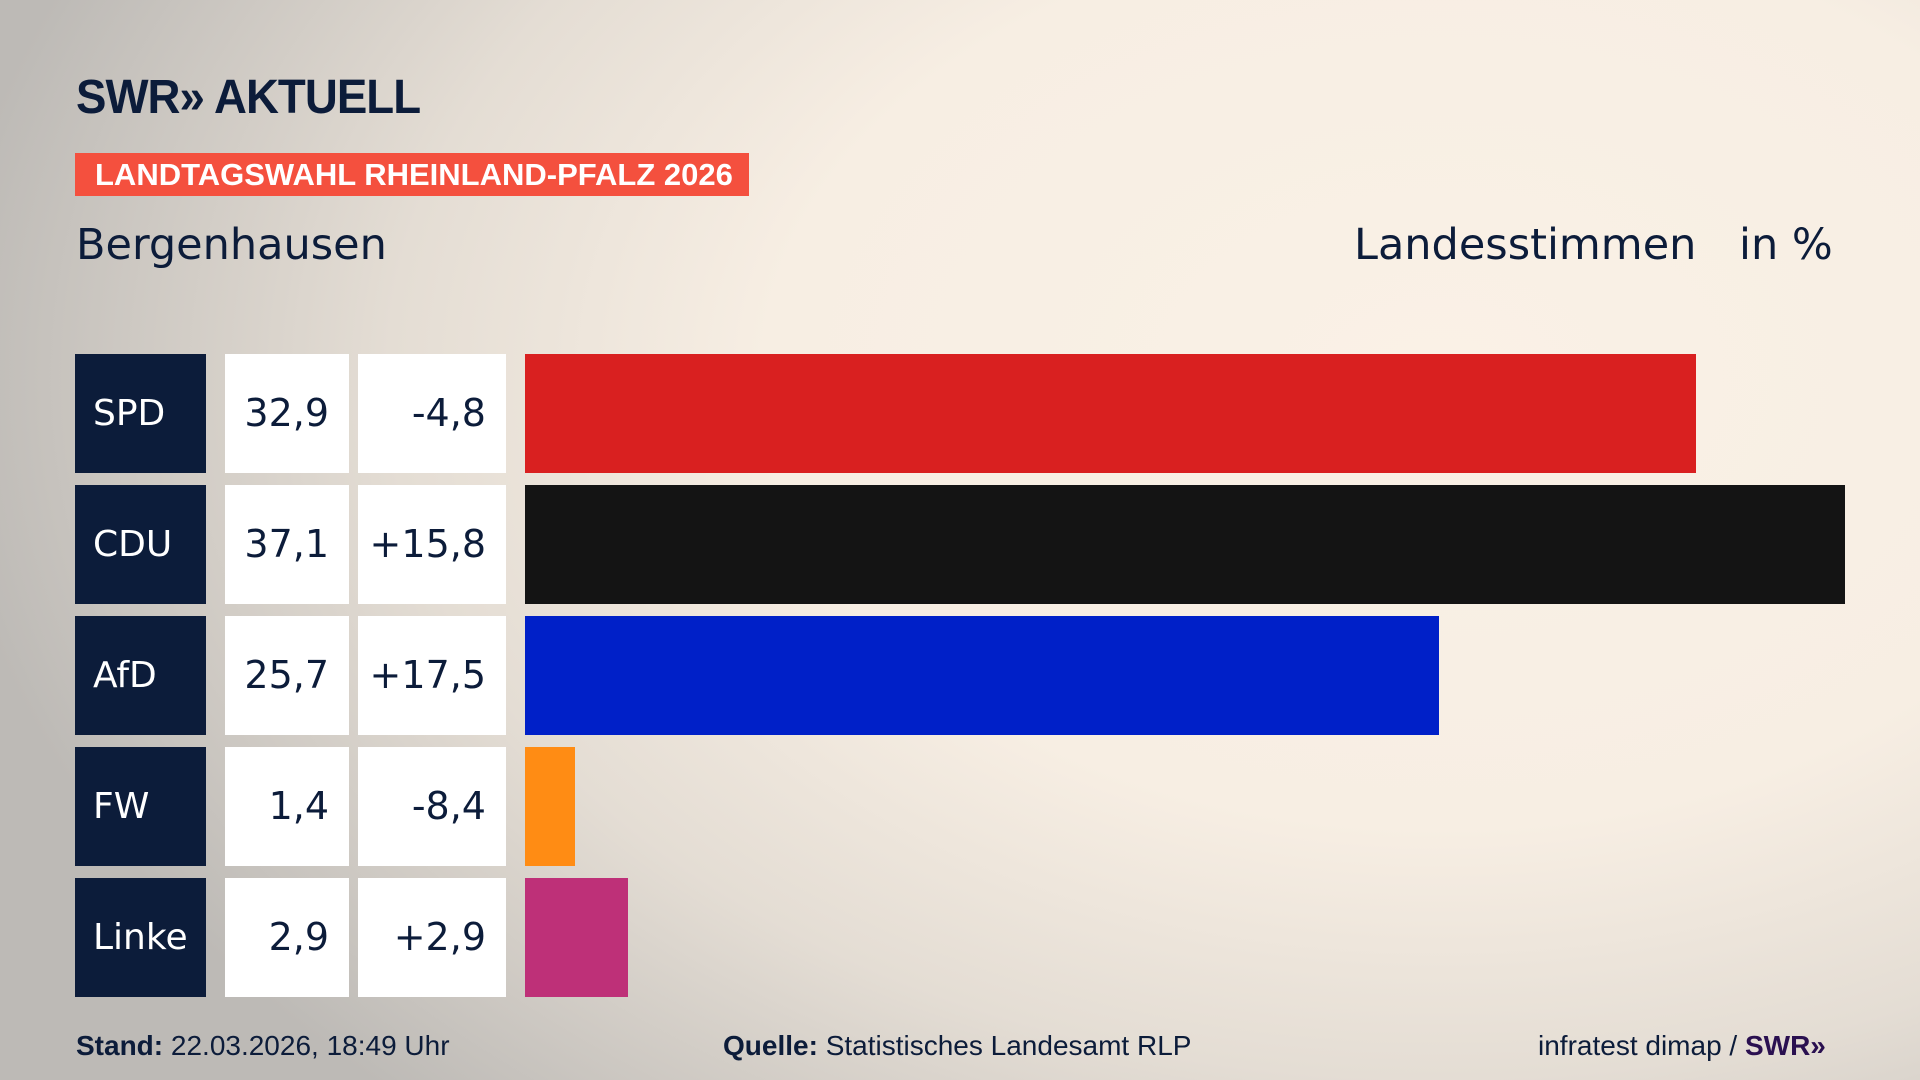  Describe the element at coordinates (1638, 1045) in the screenshot. I see `credit-text: infratest dimap /` at that location.